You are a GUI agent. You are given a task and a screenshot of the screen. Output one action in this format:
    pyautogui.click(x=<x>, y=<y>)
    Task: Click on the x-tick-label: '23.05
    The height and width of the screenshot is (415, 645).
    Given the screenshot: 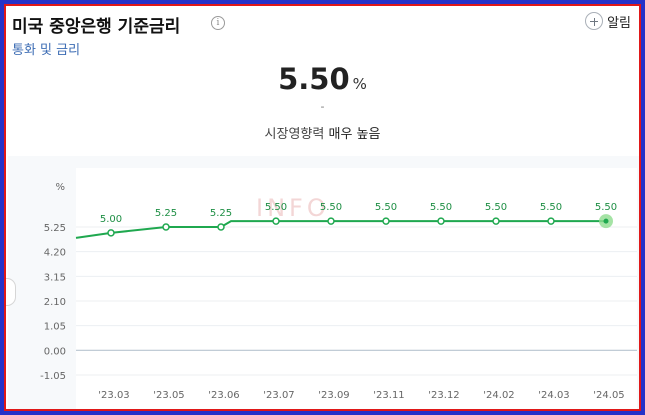 What is the action you would take?
    pyautogui.click(x=168, y=395)
    